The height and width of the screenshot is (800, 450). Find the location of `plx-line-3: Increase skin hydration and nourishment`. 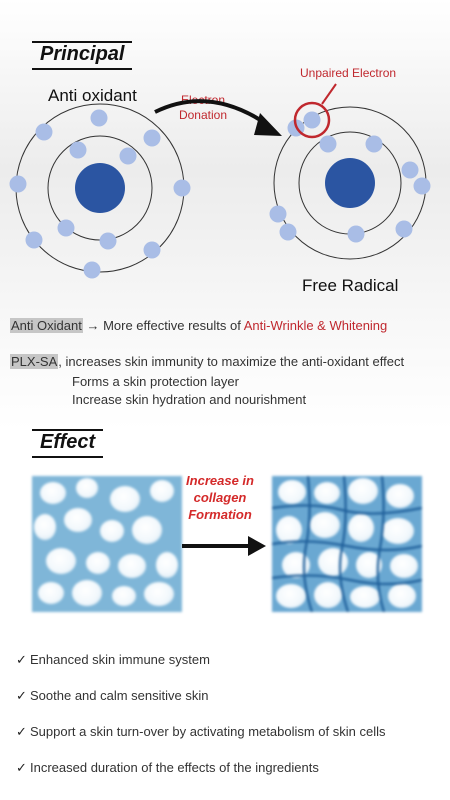

plx-line-3: Increase skin hydration and nourishment is located at coordinates (189, 399).